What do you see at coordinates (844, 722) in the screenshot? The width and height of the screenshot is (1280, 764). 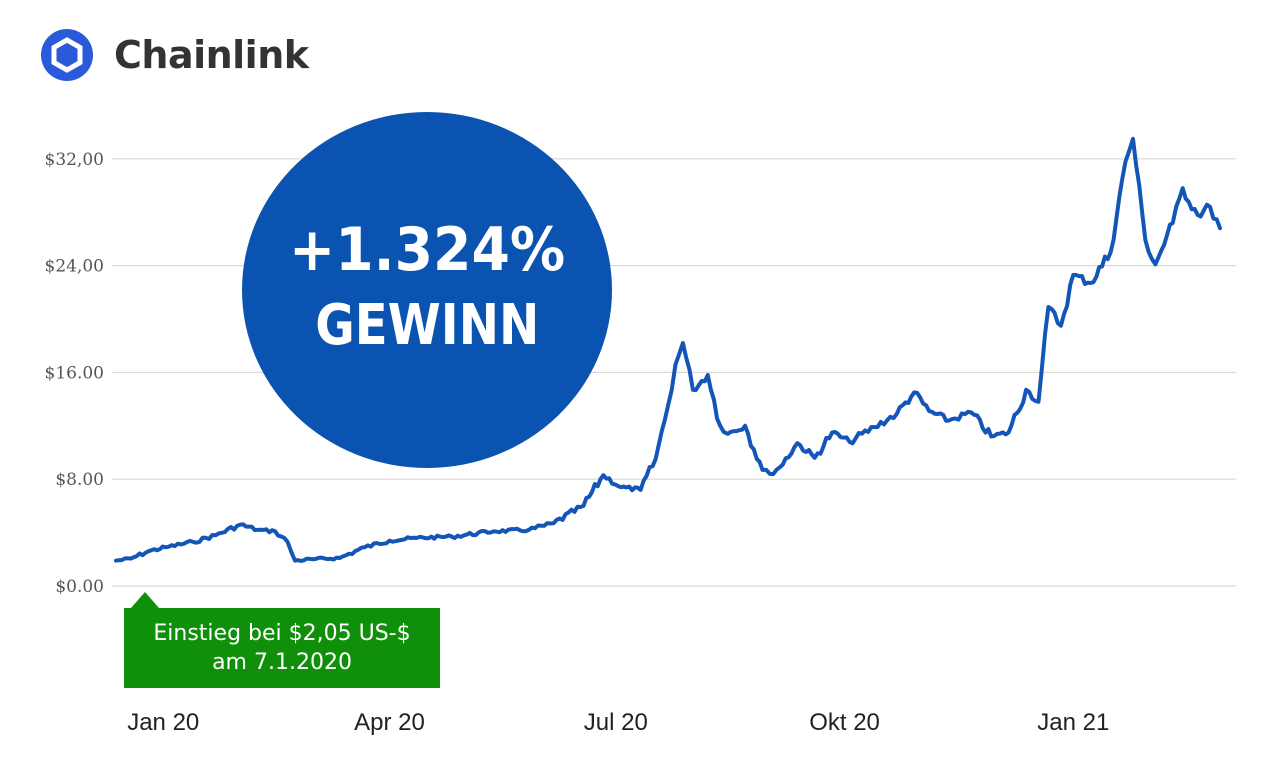 I see `x-tick-label: Okt 20` at bounding box center [844, 722].